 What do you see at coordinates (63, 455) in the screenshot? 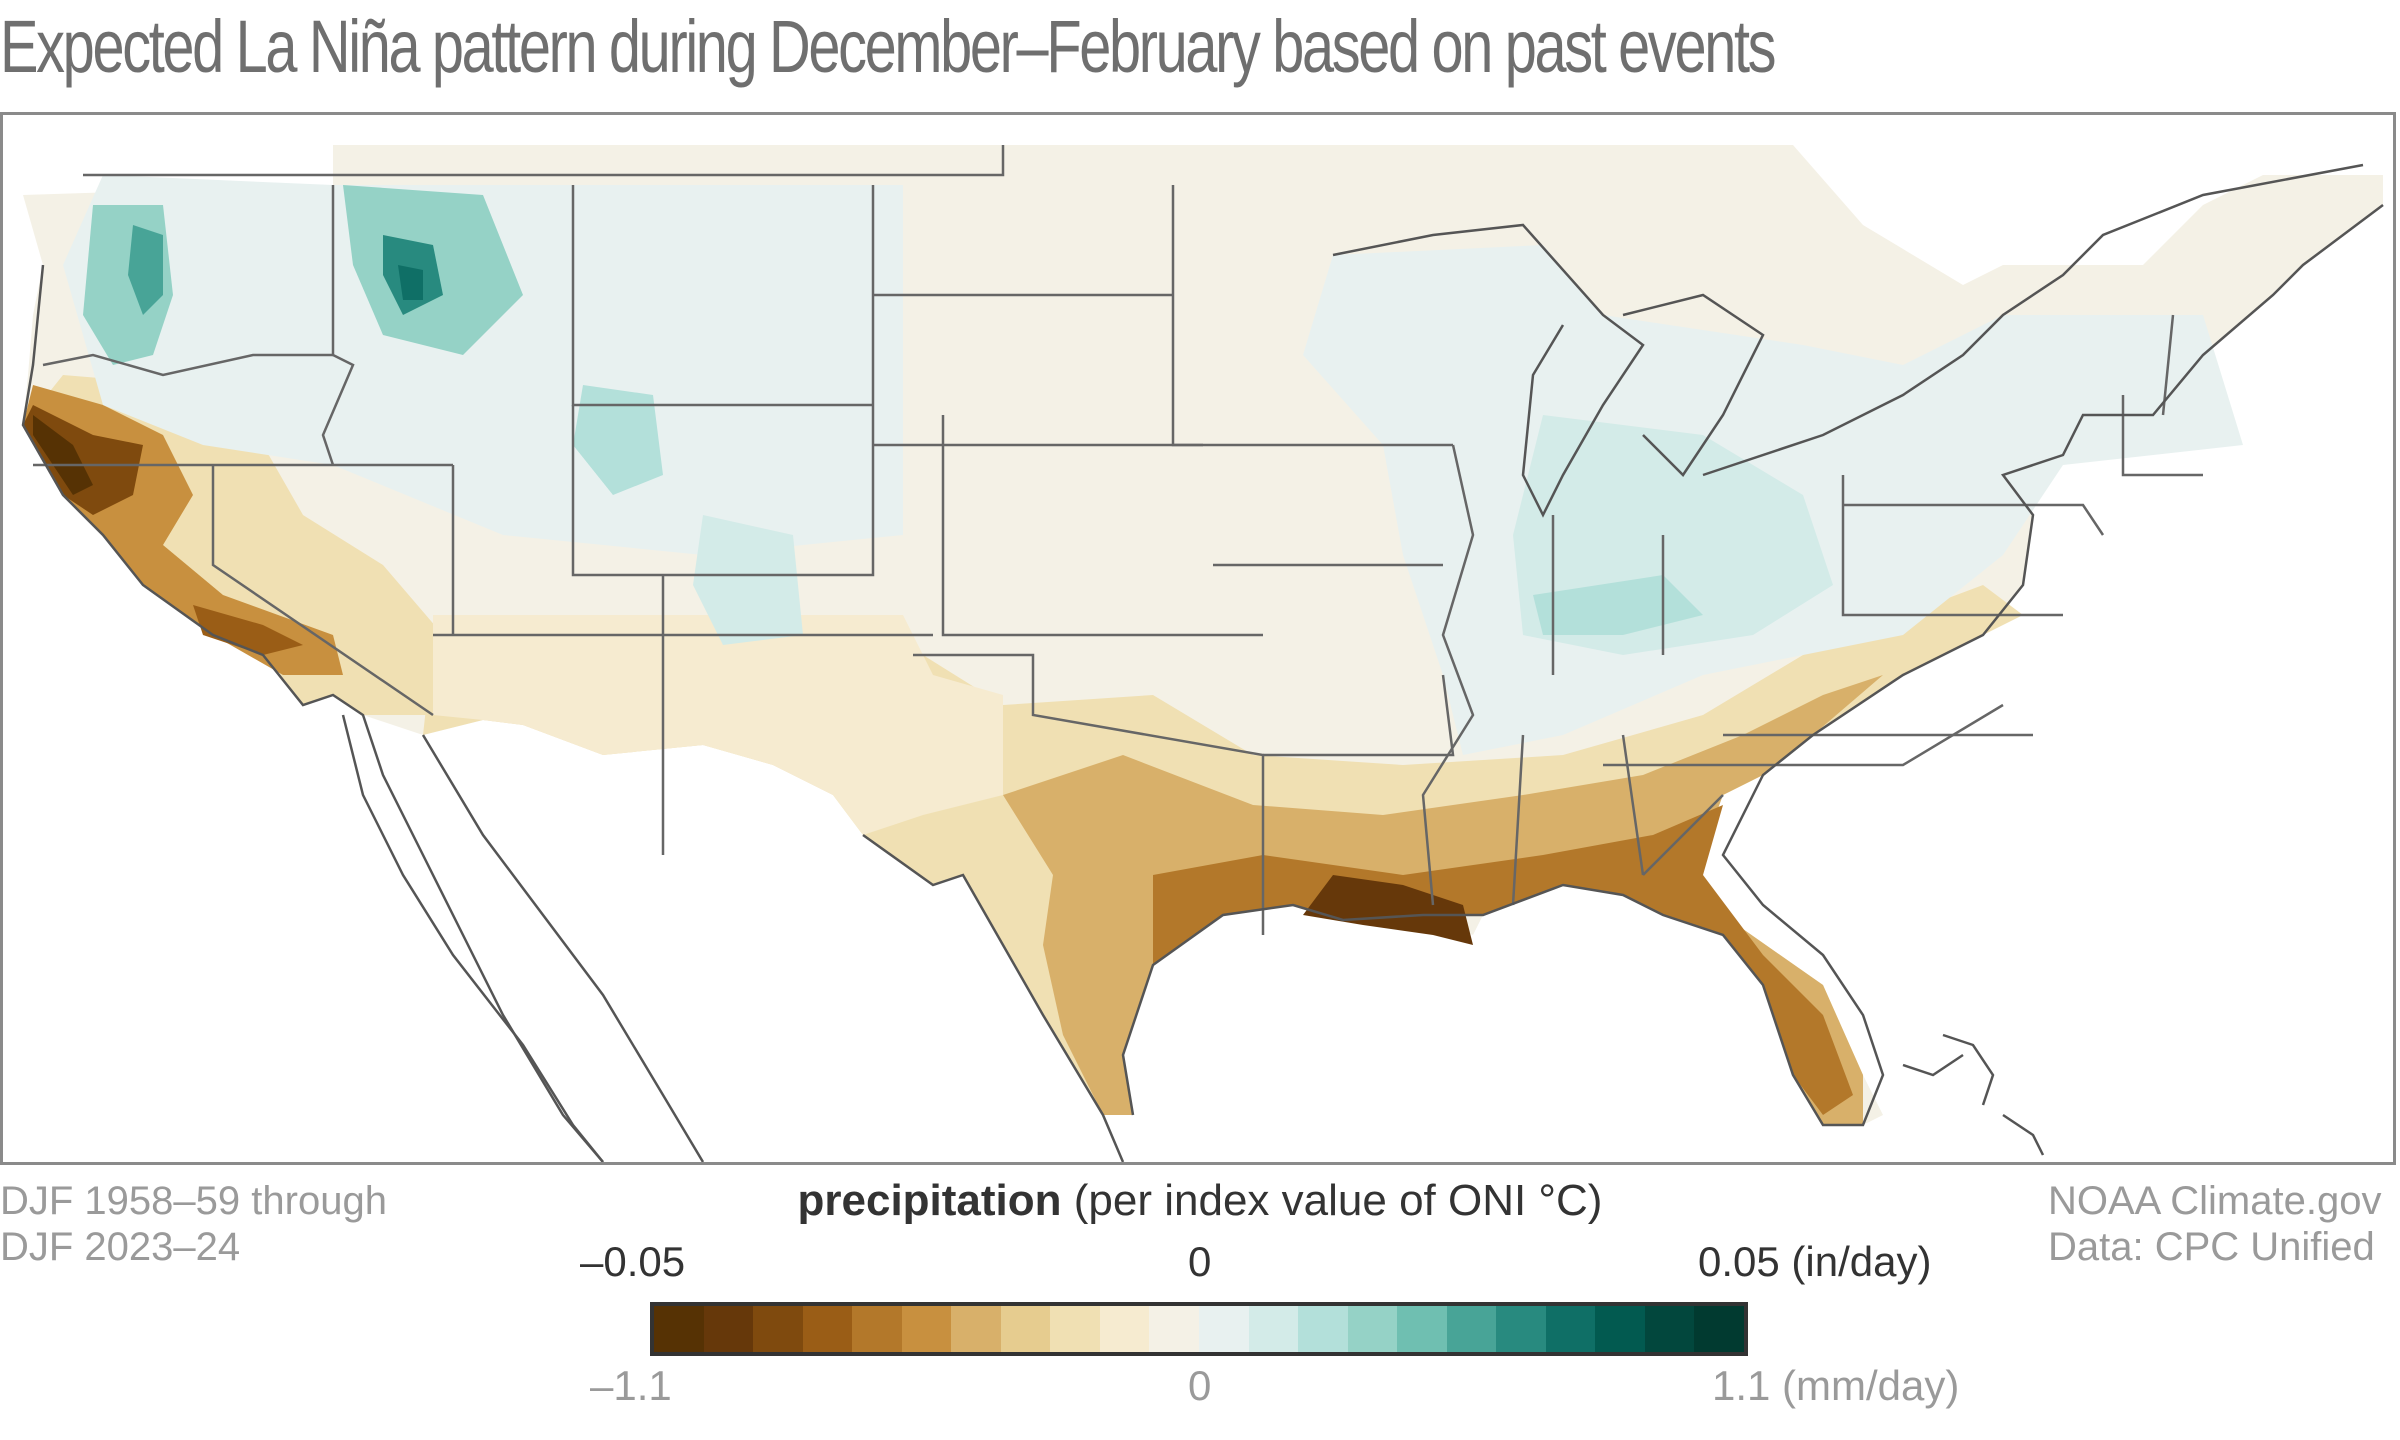
I see `dry-california-extreme` at bounding box center [63, 455].